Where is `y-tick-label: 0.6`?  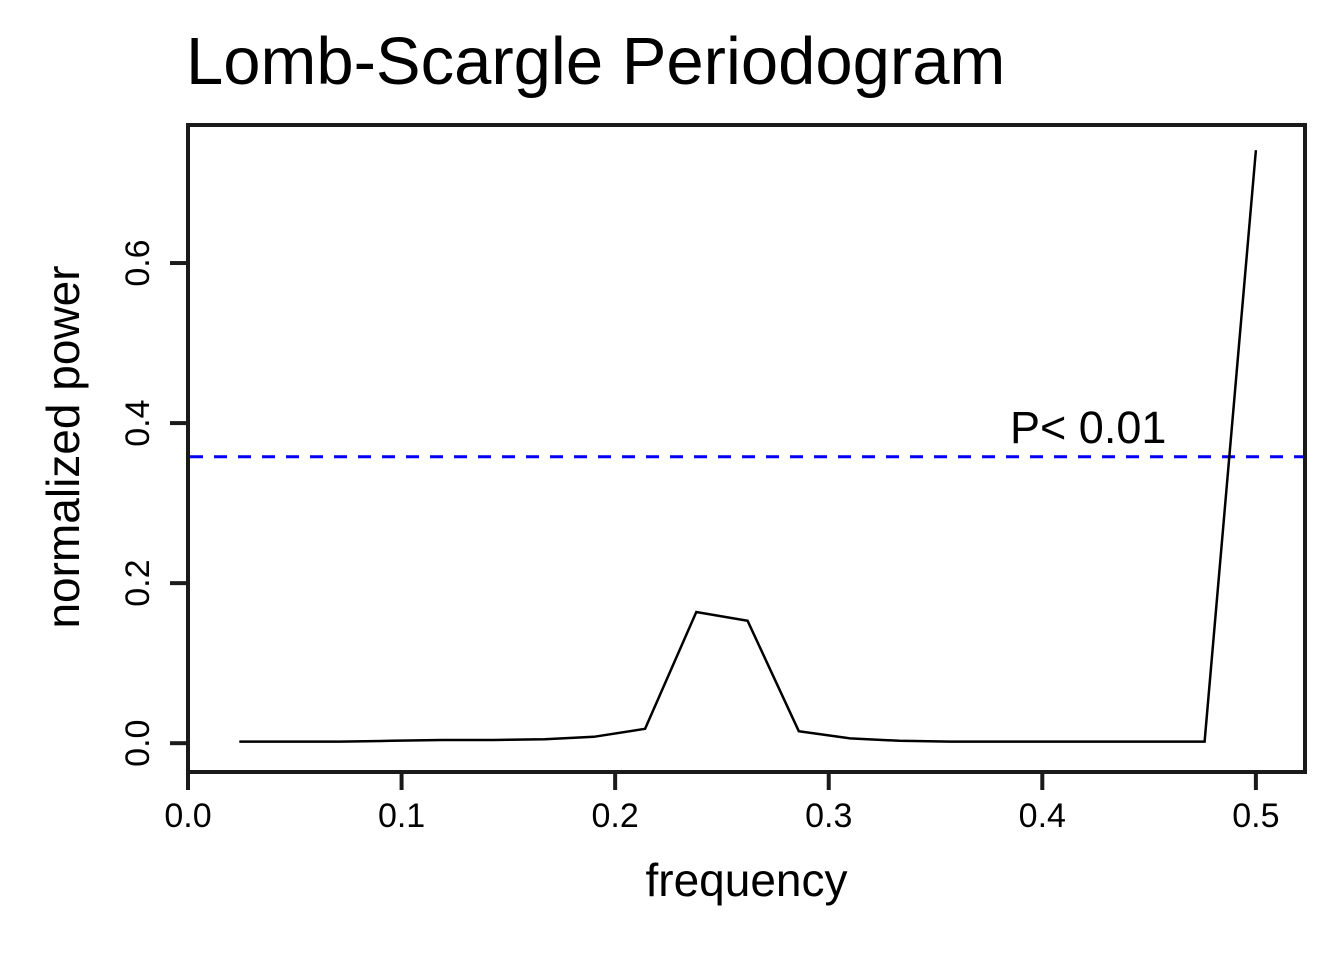
y-tick-label: 0.6 is located at coordinates (138, 262).